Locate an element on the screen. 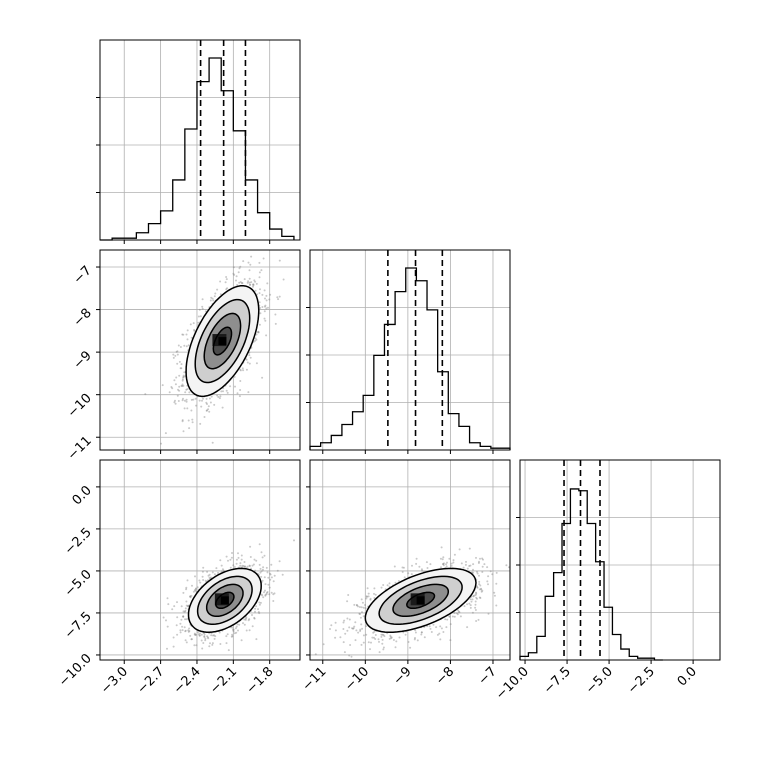  y-tick-label: −10 is located at coordinates (80, 406).